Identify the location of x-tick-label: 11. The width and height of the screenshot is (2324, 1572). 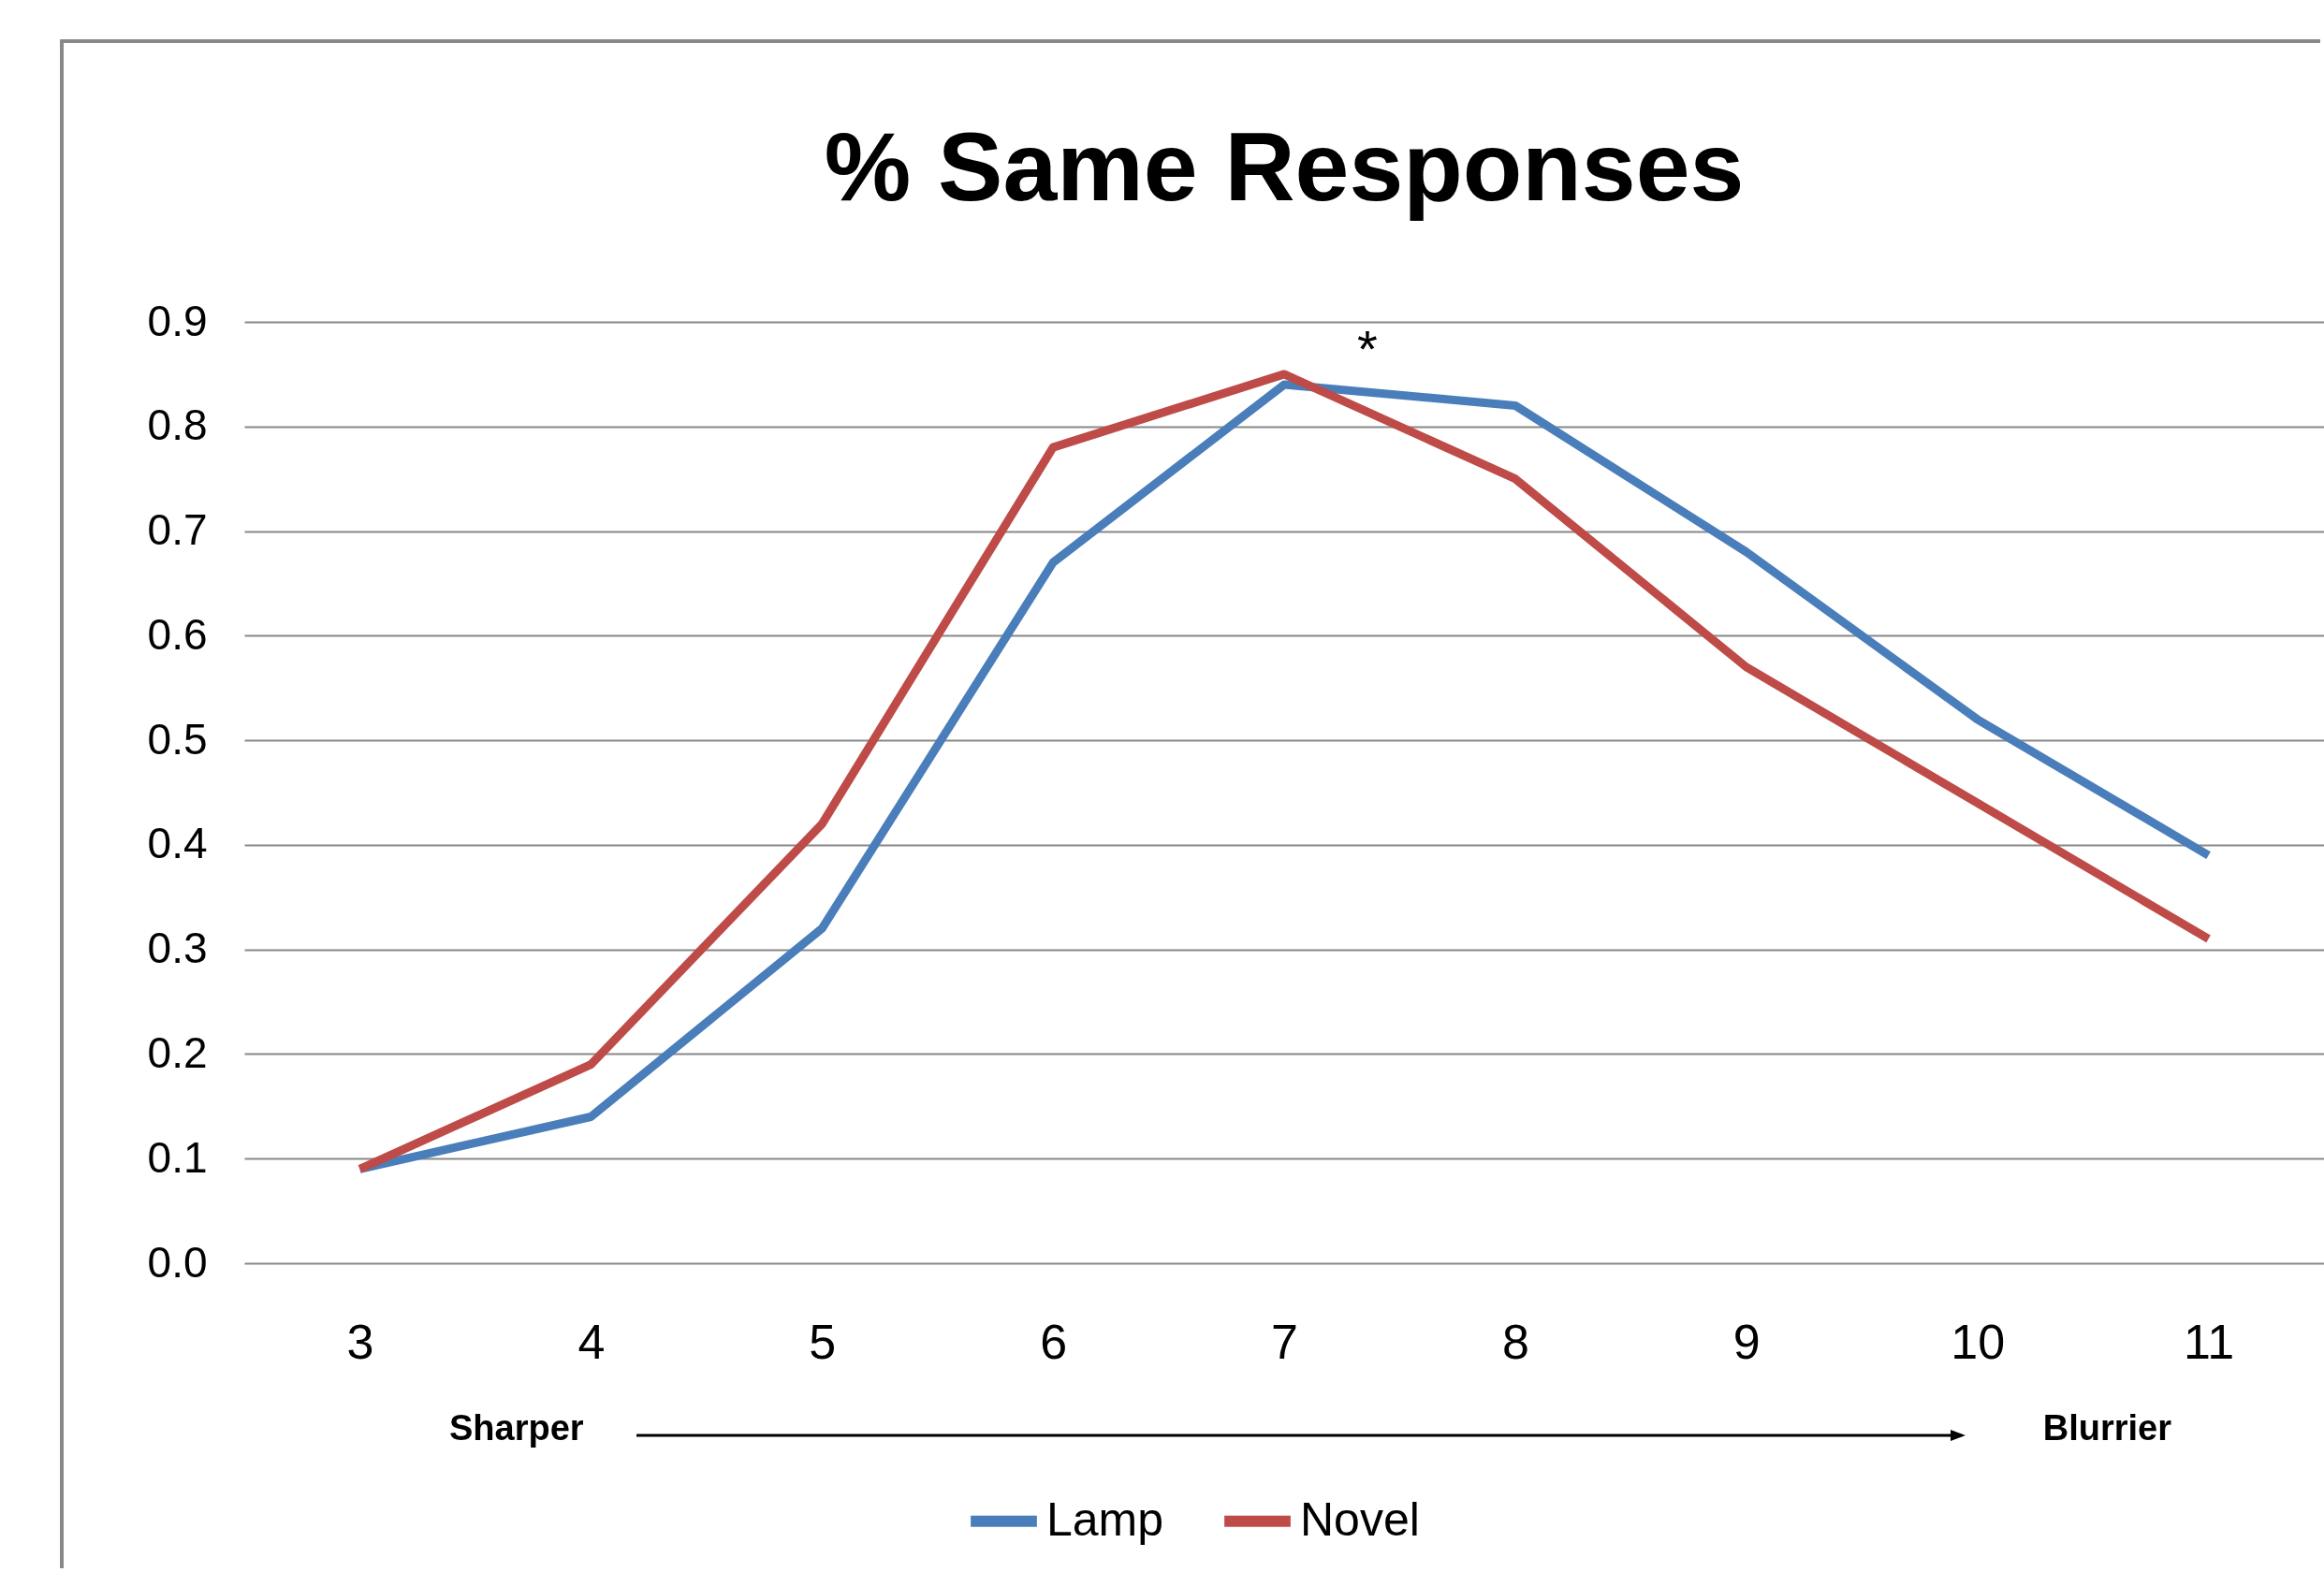
(2209, 1341).